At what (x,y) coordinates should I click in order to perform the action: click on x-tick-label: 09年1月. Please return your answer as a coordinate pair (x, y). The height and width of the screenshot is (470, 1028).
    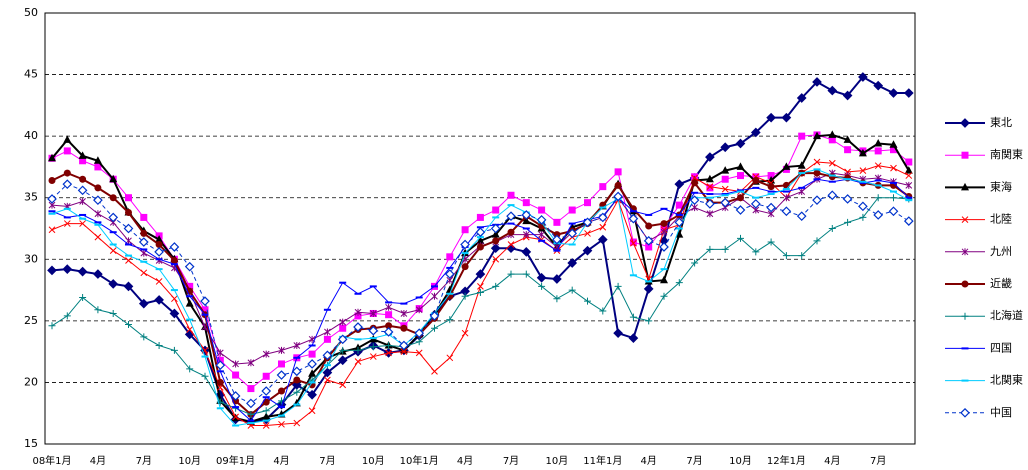
    Looking at the image, I should click on (235, 460).